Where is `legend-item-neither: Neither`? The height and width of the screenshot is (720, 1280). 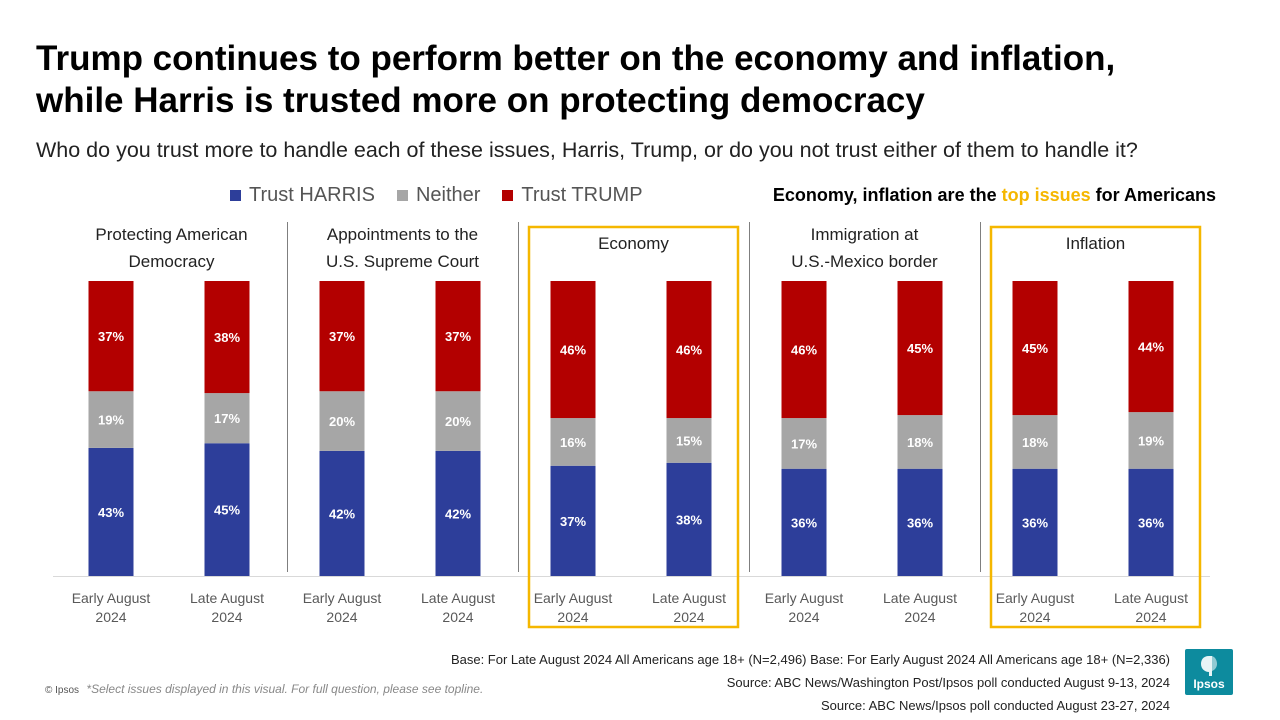
legend-item-neither: Neither is located at coordinates (438, 195).